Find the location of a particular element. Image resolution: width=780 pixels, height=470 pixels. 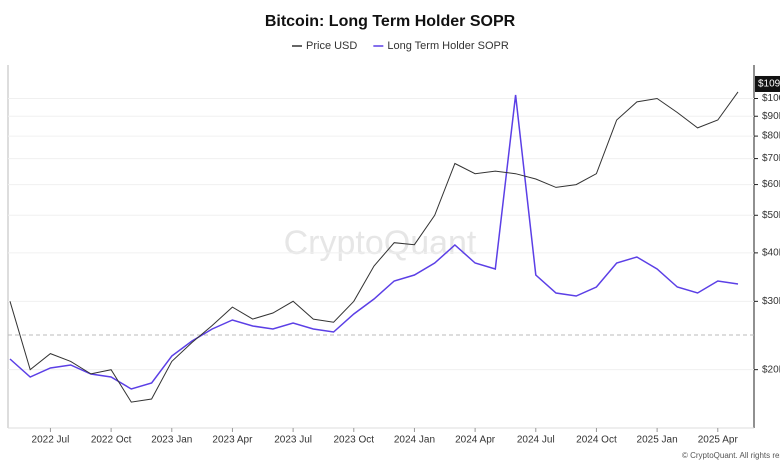

y2-tick-label: $50K is located at coordinates (771, 215).